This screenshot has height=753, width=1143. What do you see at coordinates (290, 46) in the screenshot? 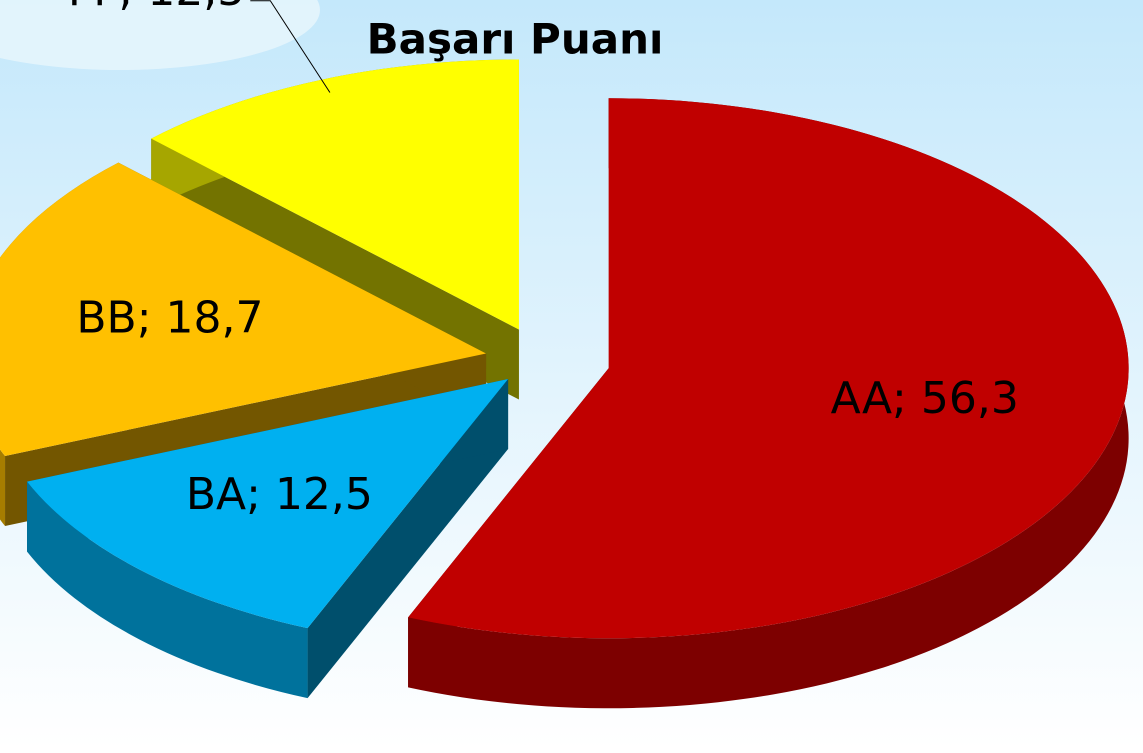
I see `leader-line` at bounding box center [290, 46].